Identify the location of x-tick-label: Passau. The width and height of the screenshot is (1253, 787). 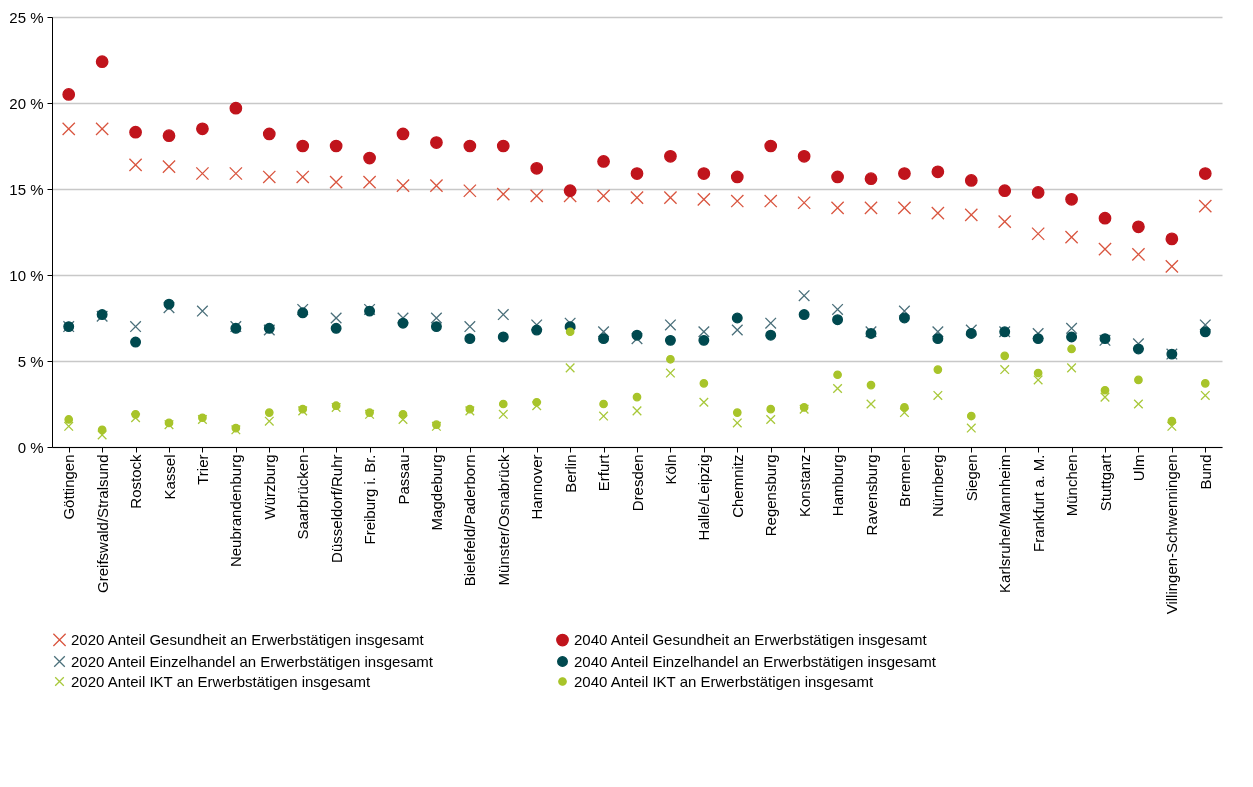
(403, 479).